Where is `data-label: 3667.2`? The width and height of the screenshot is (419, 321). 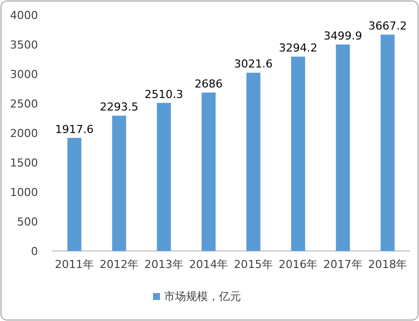
data-label: 3667.2 is located at coordinates (387, 26).